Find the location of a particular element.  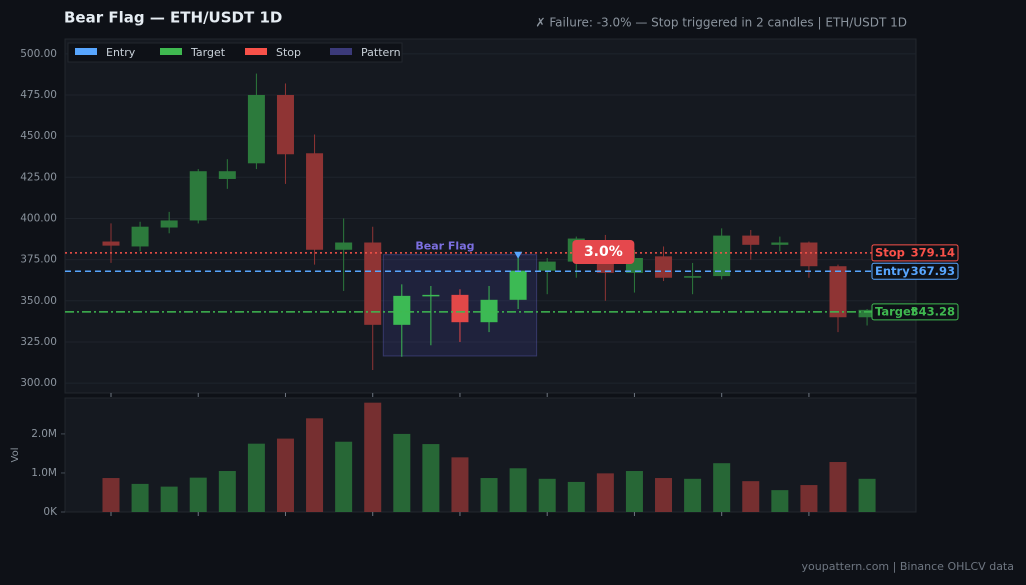

legend-label: Entry is located at coordinates (121, 52).